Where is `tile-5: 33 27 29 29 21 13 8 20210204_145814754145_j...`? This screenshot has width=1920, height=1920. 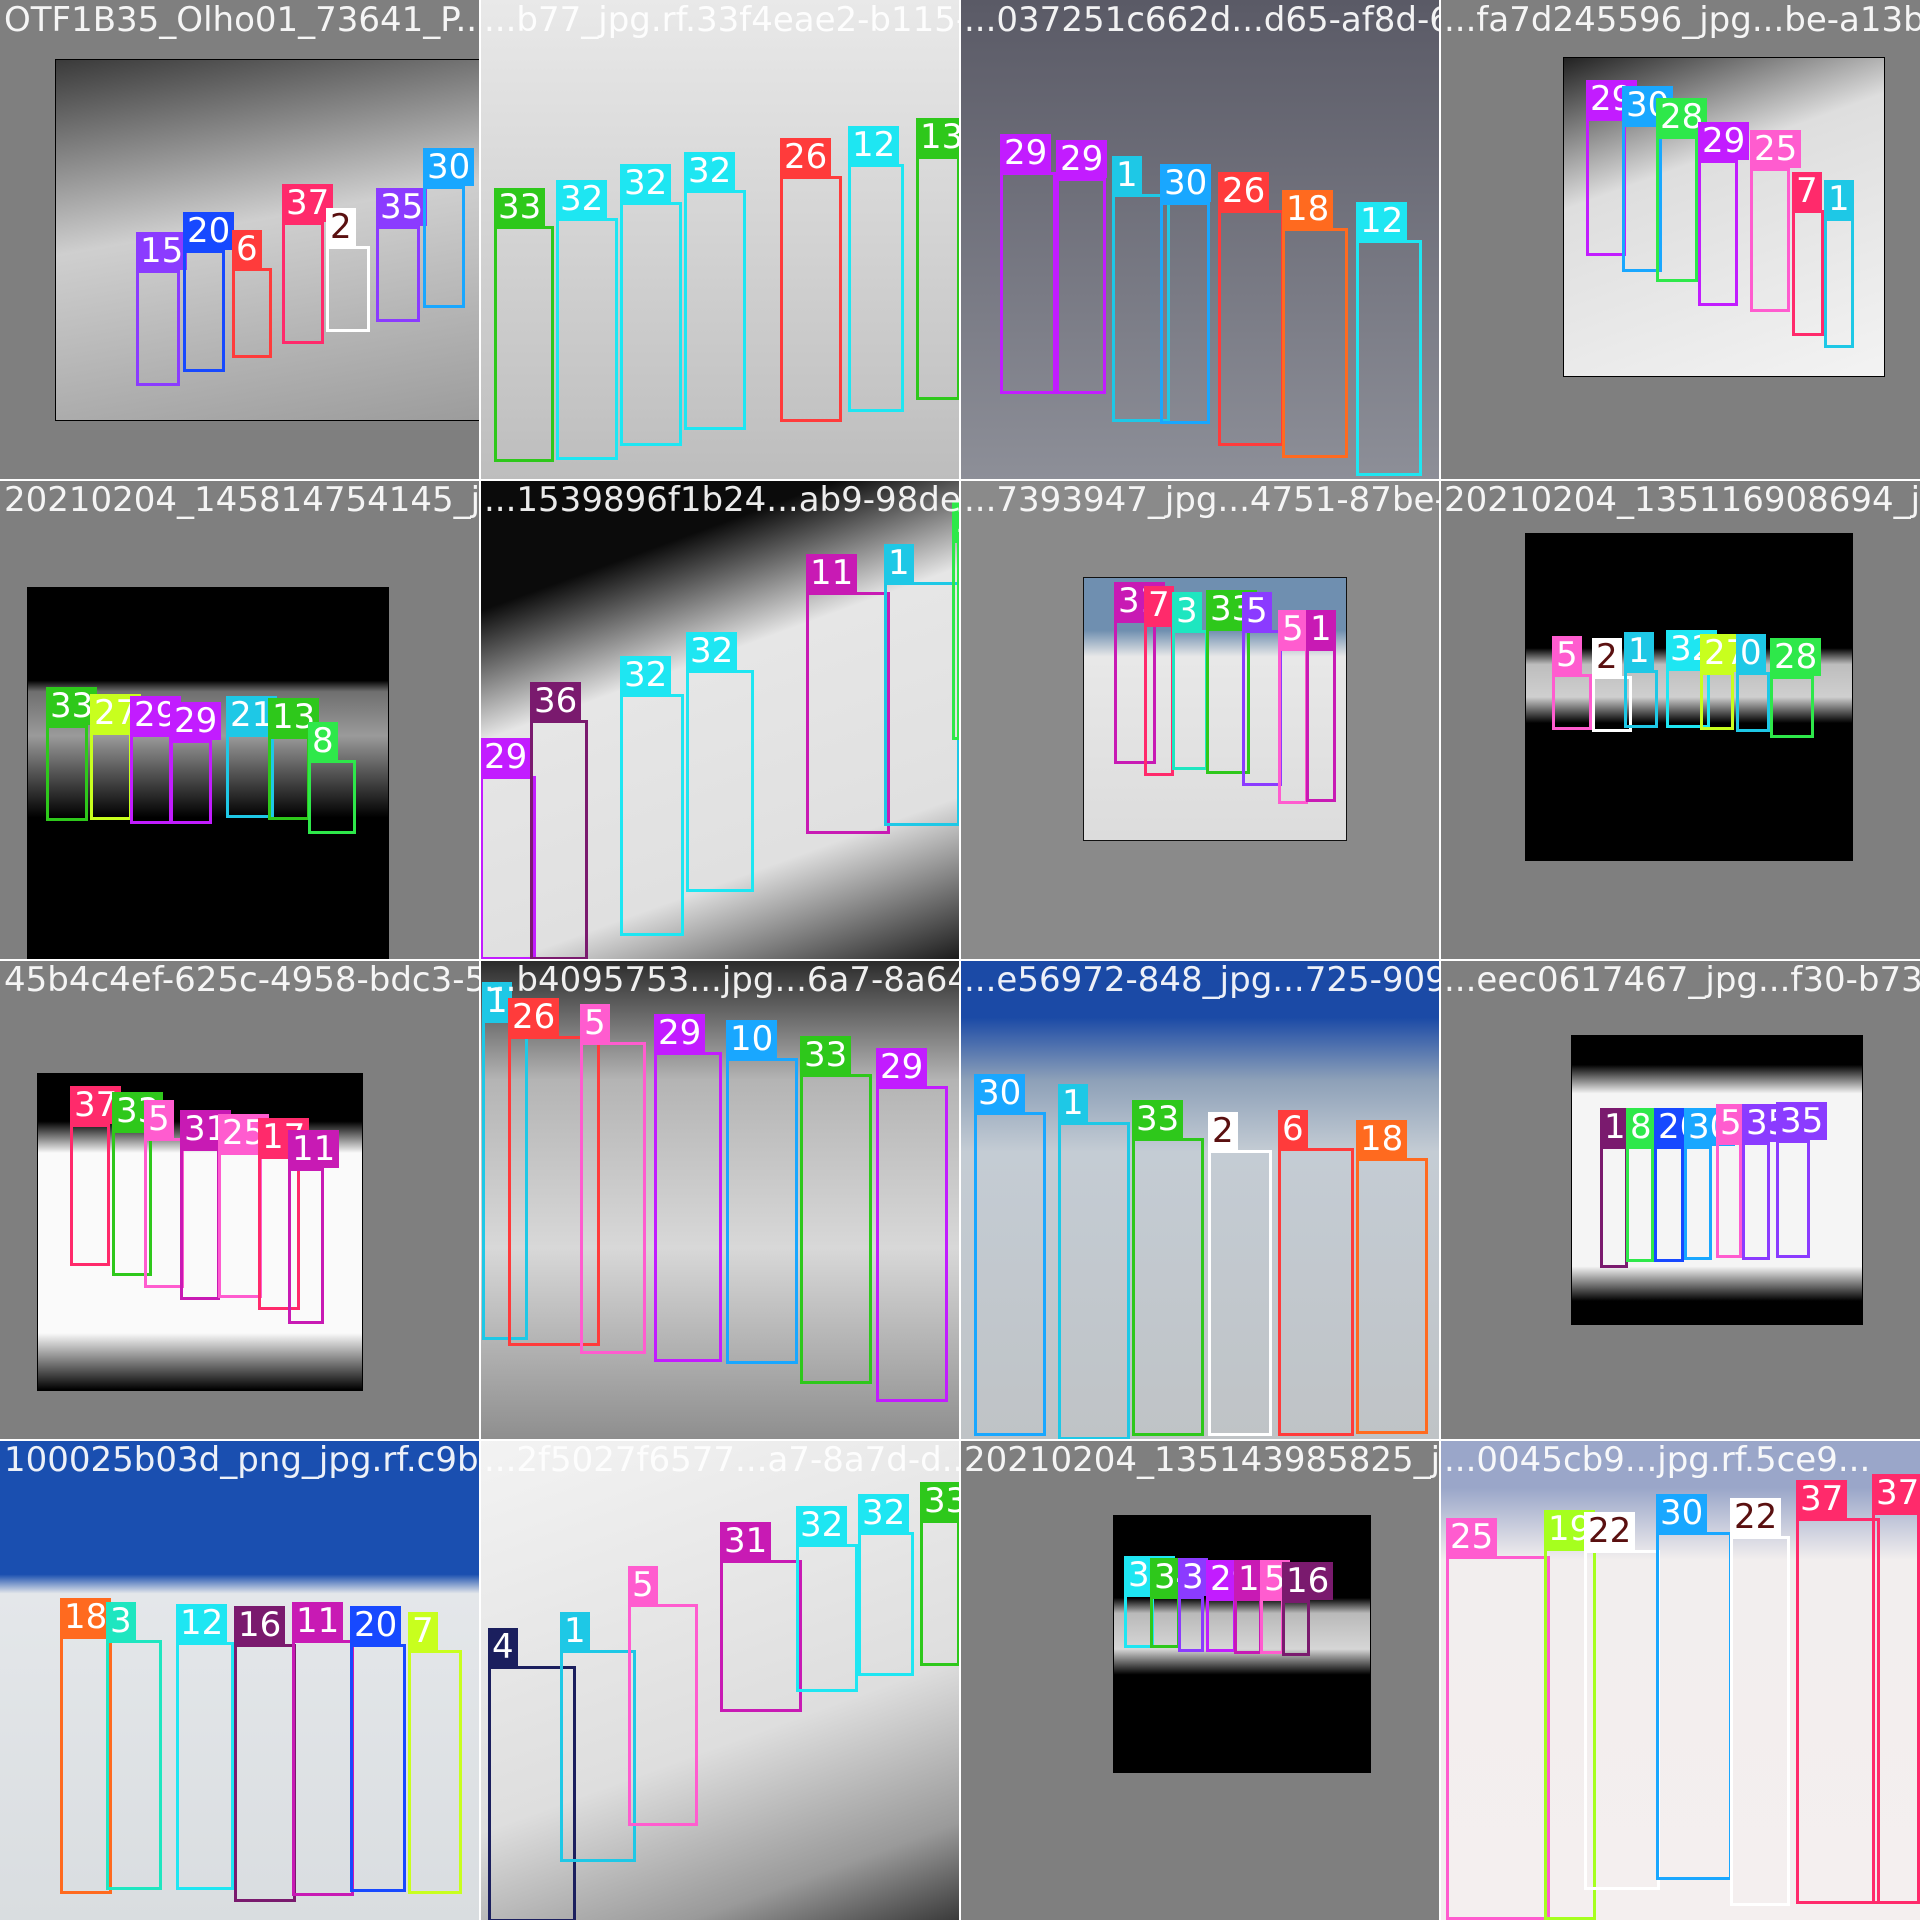
tile-5: 33 27 29 29 21 13 8 20210204_145814754145_j... is located at coordinates (240, 720).